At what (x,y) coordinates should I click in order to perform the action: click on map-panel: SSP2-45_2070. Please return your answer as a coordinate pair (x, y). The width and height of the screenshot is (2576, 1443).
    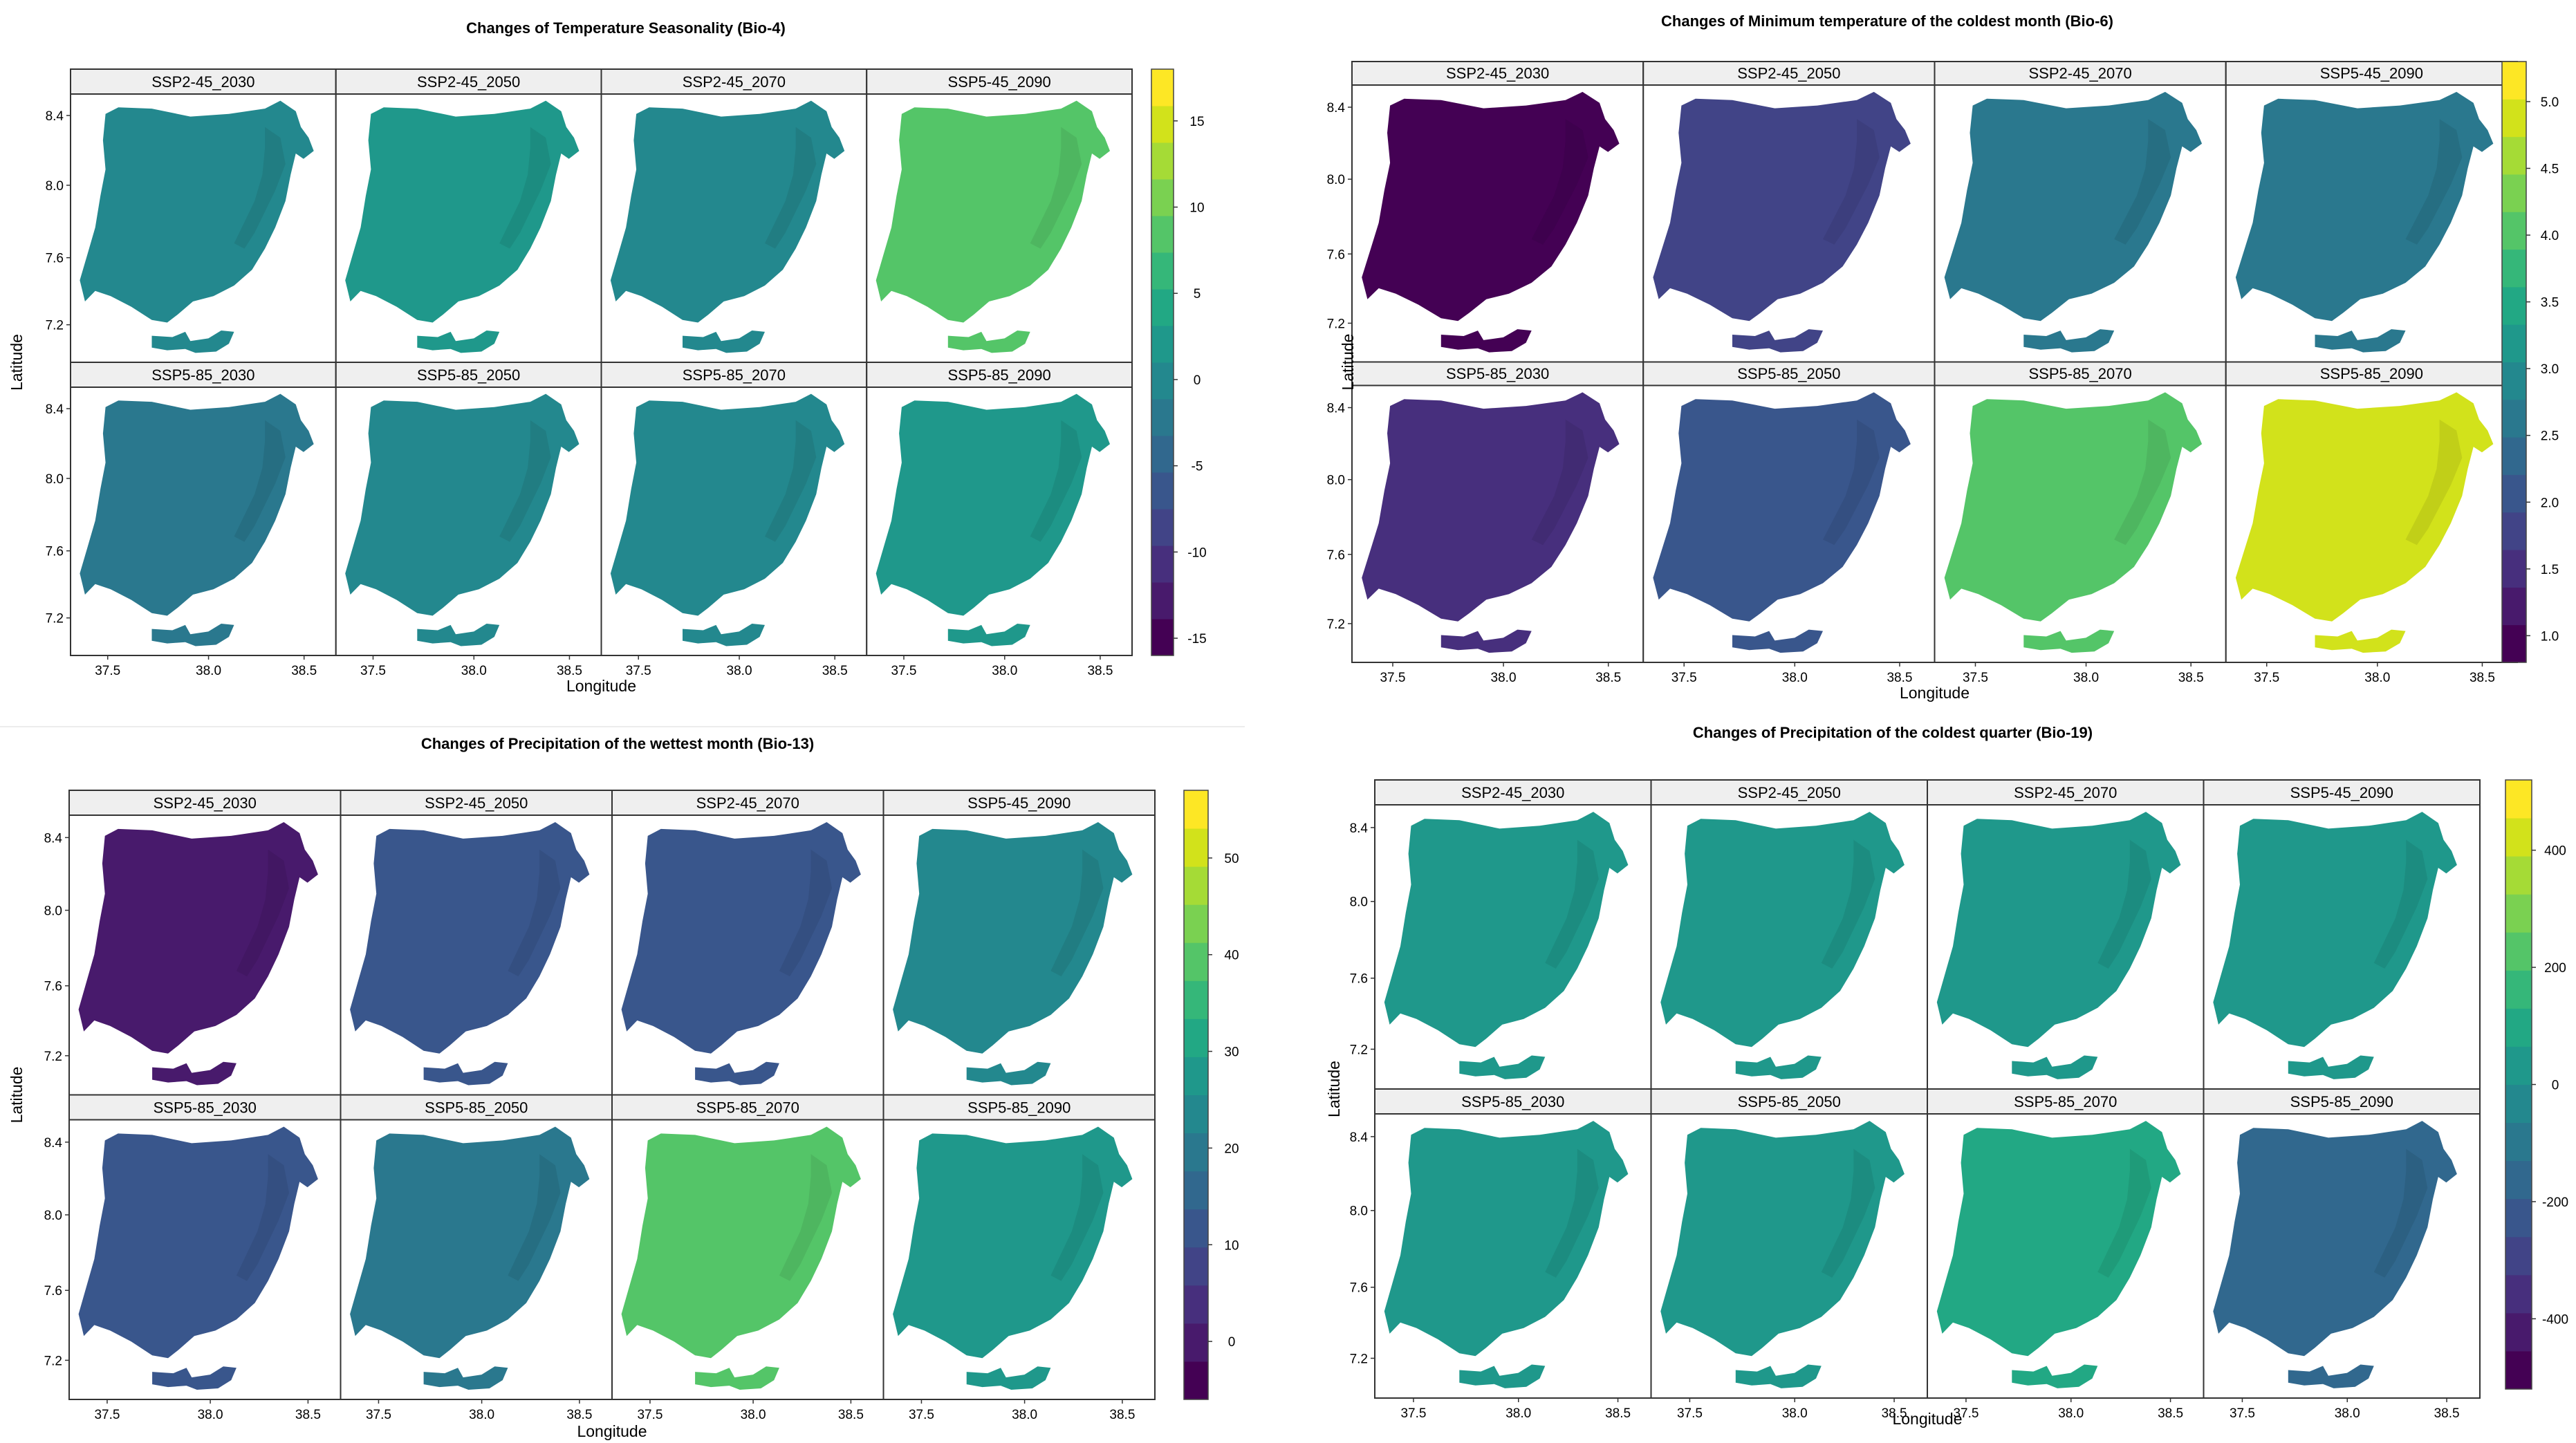
    Looking at the image, I should click on (748, 943).